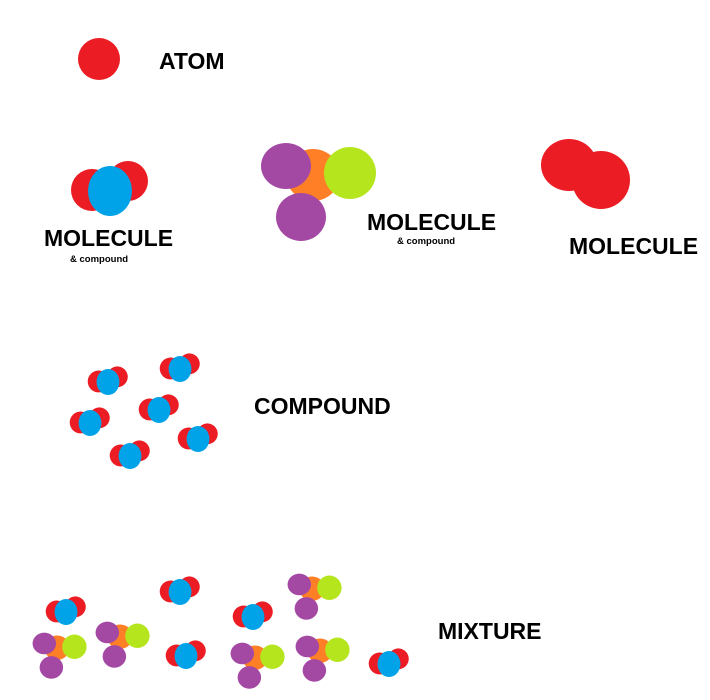 The height and width of the screenshot is (700, 710). I want to click on compound-note-2: & compound, so click(426, 241).